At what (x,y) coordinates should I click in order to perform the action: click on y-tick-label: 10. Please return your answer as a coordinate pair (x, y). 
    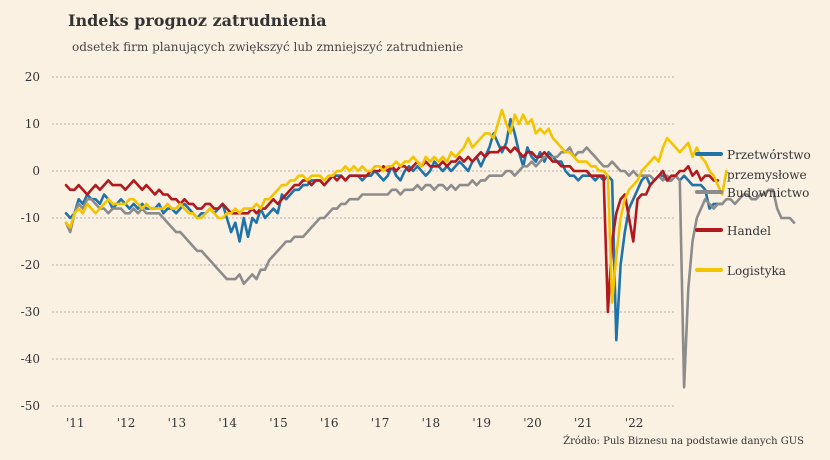
    Looking at the image, I should click on (32, 124).